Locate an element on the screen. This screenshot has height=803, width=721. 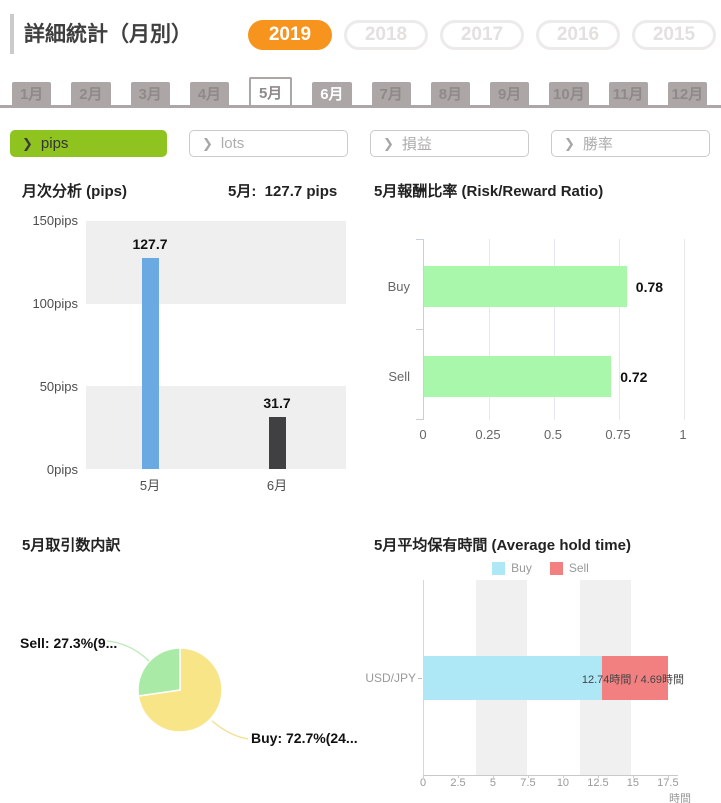
x-axis-tick-label: 15 is located at coordinates (633, 783).